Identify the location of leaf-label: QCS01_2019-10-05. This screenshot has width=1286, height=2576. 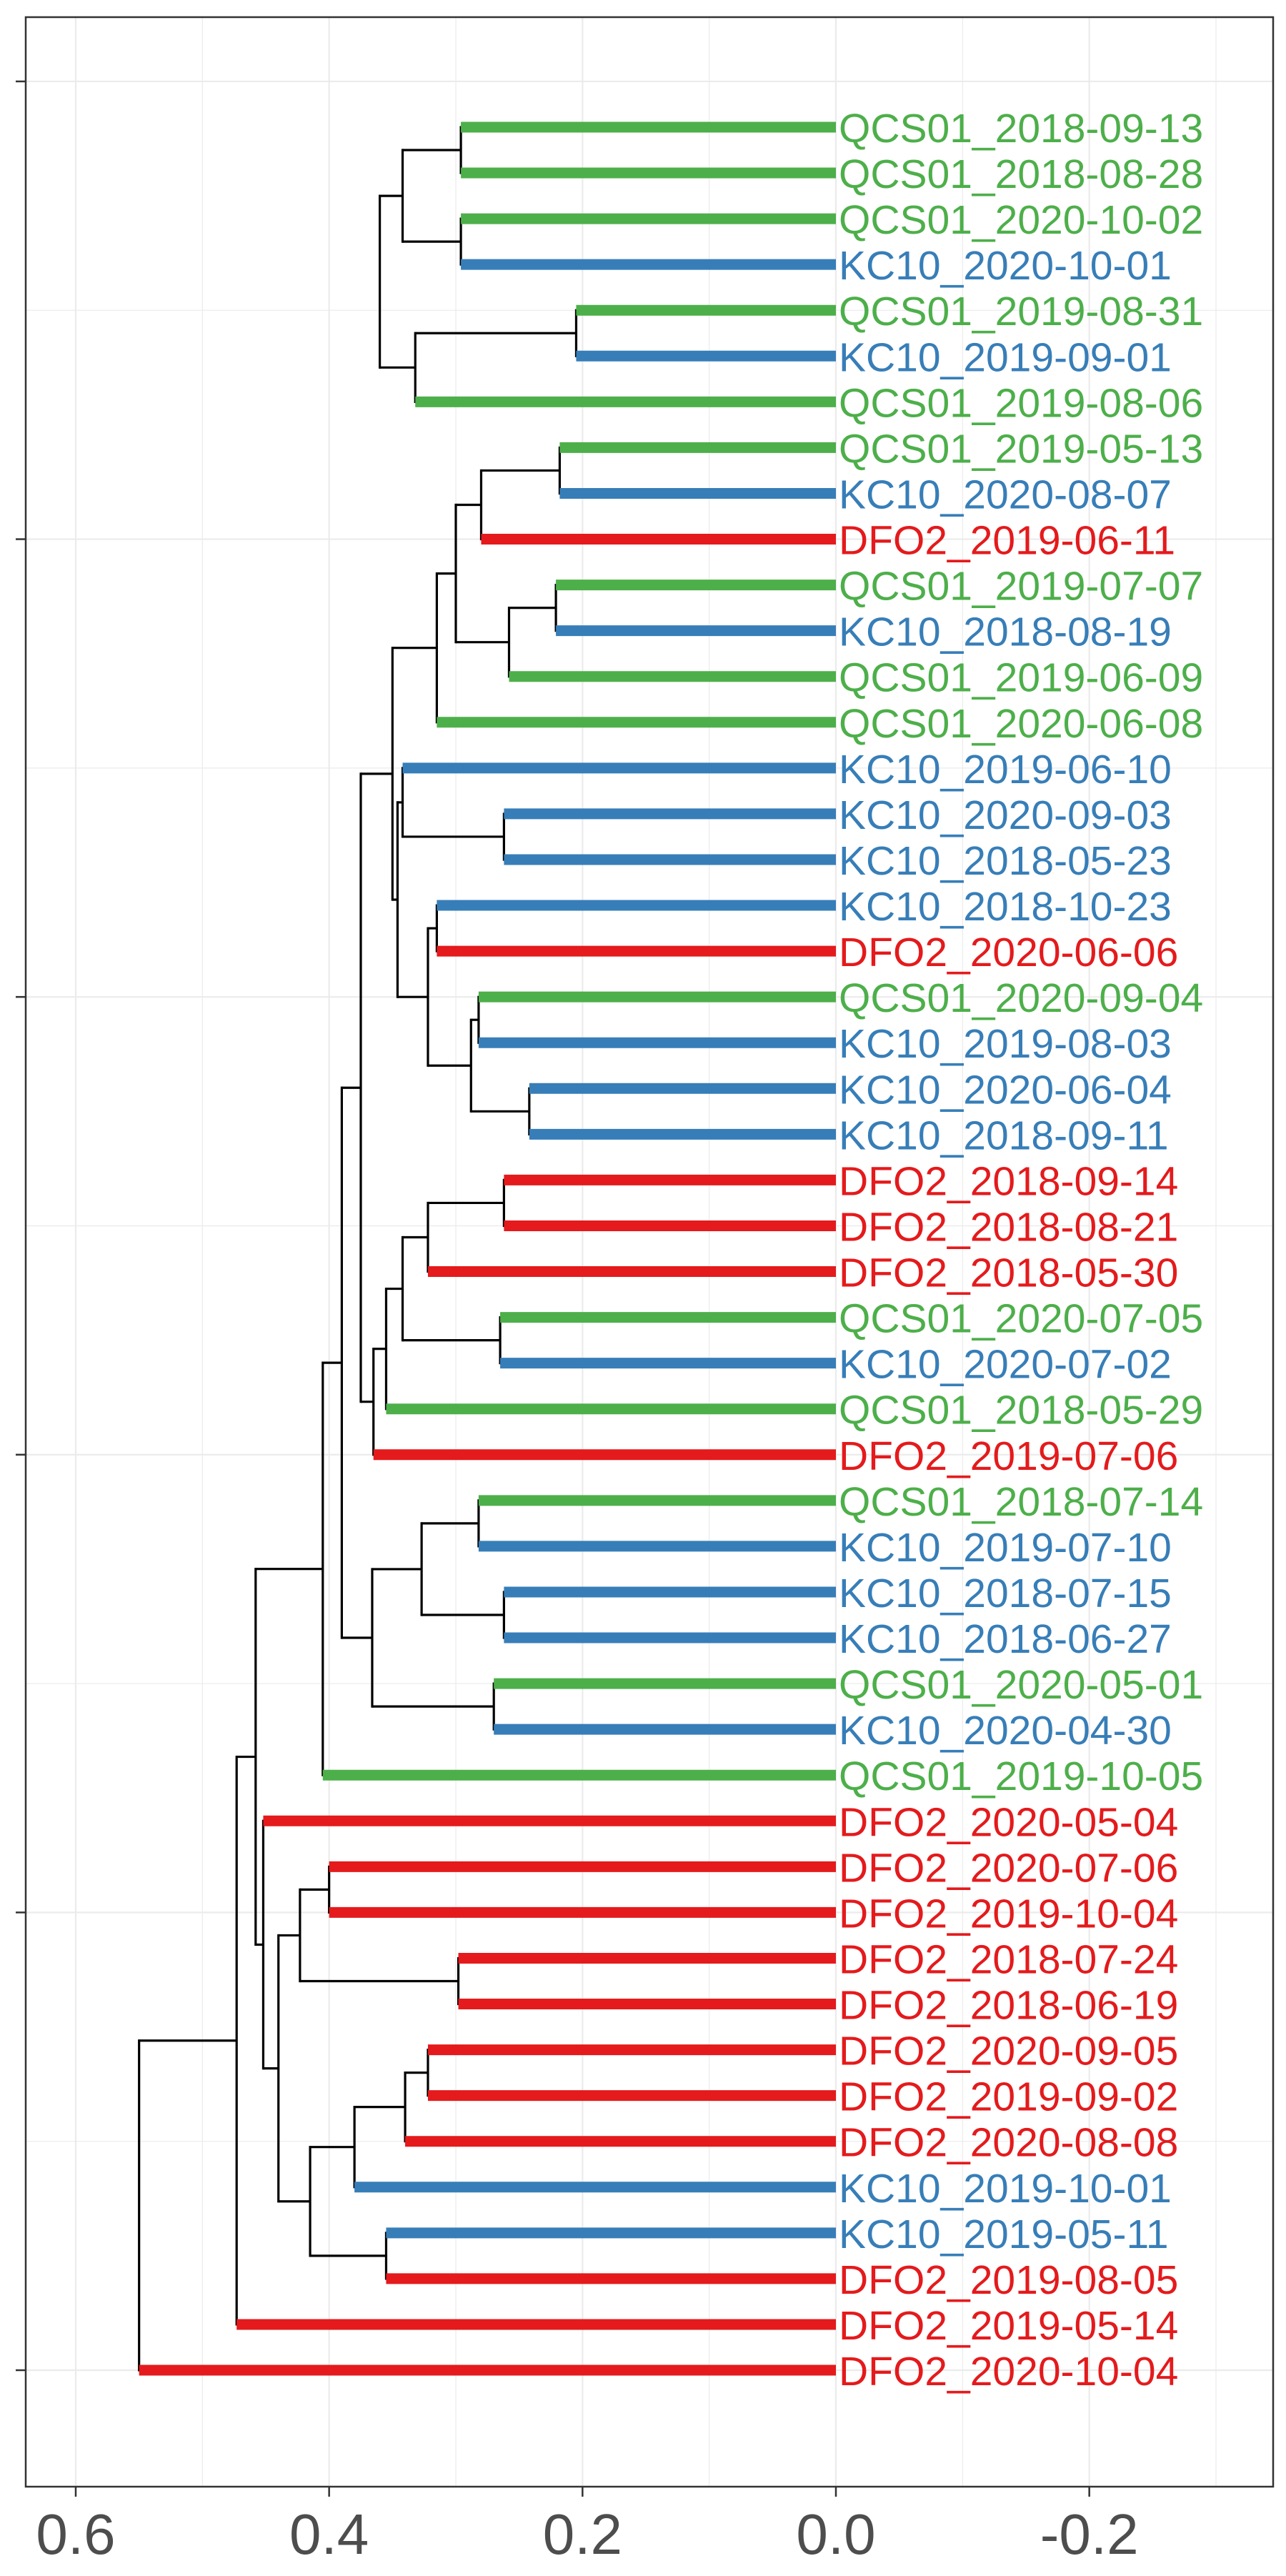
(1021, 1776).